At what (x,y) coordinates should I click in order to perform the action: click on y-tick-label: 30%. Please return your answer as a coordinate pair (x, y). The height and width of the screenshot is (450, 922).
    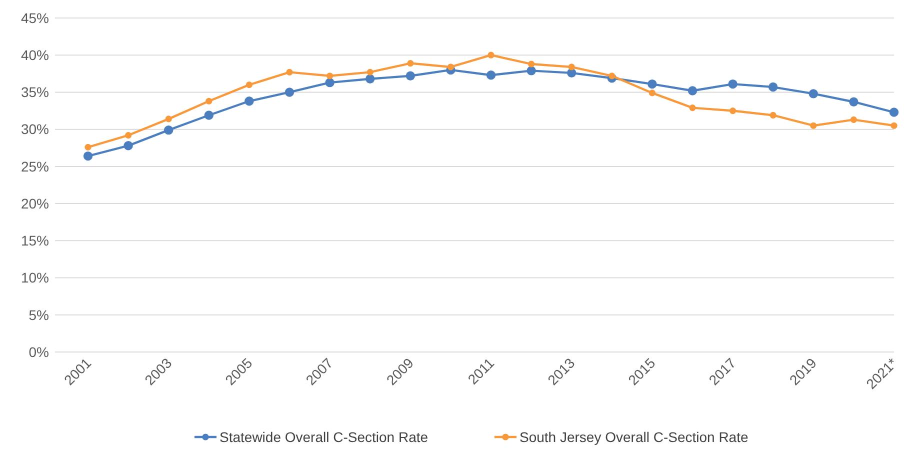
    Looking at the image, I should click on (34, 129).